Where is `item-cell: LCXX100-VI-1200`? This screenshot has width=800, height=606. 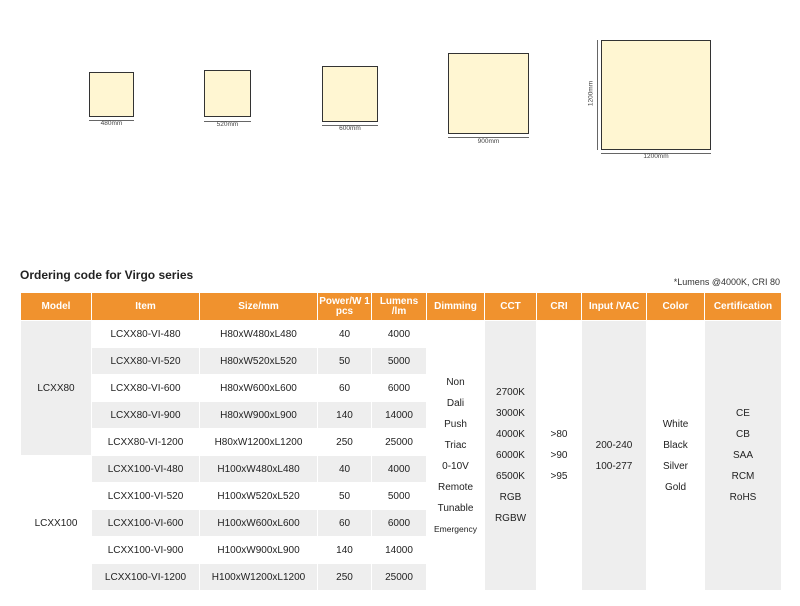 item-cell: LCXX100-VI-1200 is located at coordinates (145, 577).